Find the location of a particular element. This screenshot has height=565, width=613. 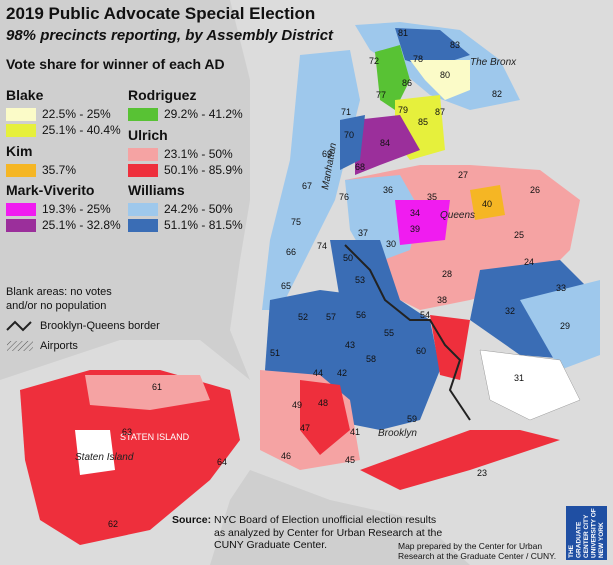

district-label-28: 28 is located at coordinates (447, 274).